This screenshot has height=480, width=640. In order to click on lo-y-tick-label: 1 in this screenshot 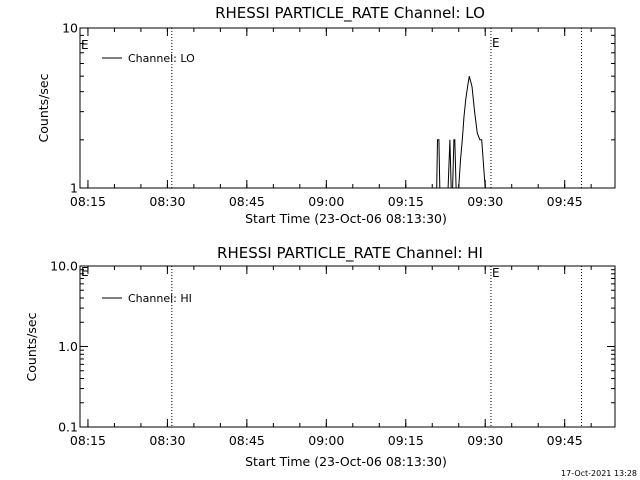, I will do `click(74, 188)`.